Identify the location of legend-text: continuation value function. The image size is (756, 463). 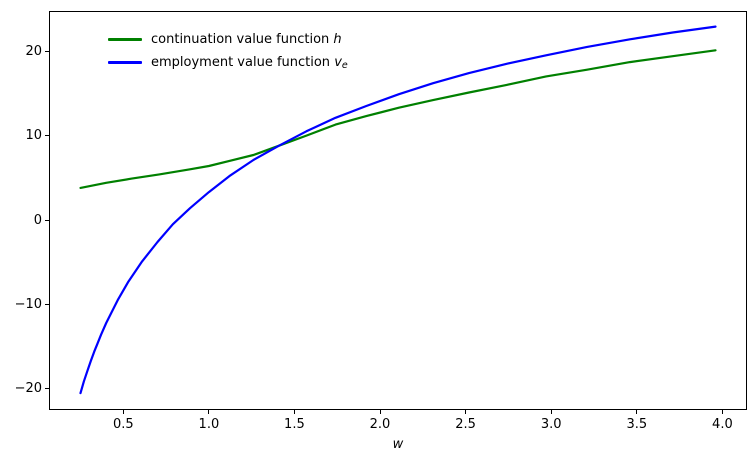
(242, 39).